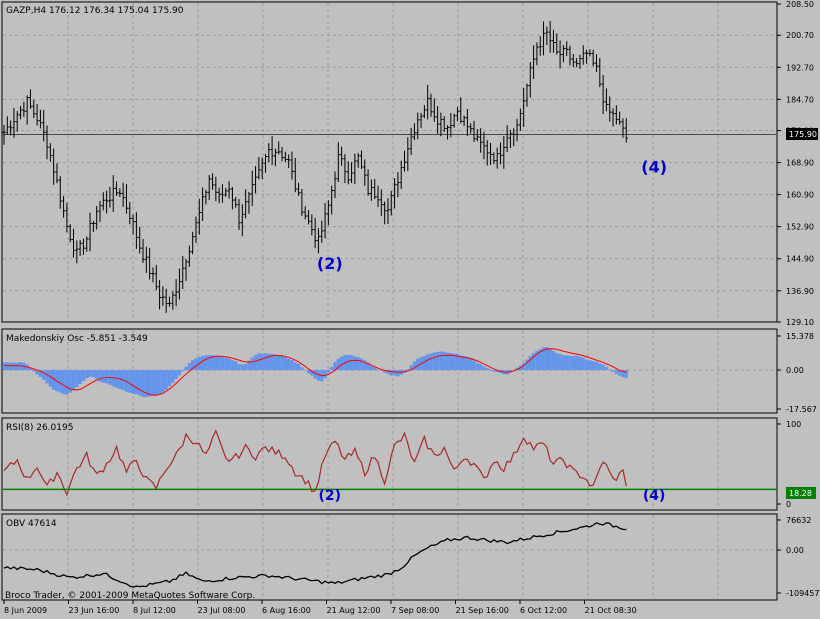 This screenshot has width=820, height=619. I want to click on x-axis-tick-label: 6 Aug 16:00, so click(286, 610).